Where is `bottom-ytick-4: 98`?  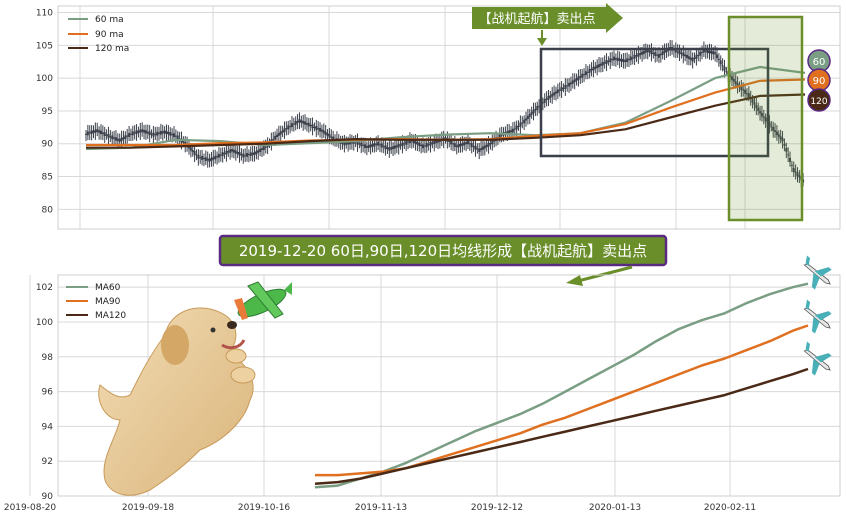 bottom-ytick-4: 98 is located at coordinates (48, 358).